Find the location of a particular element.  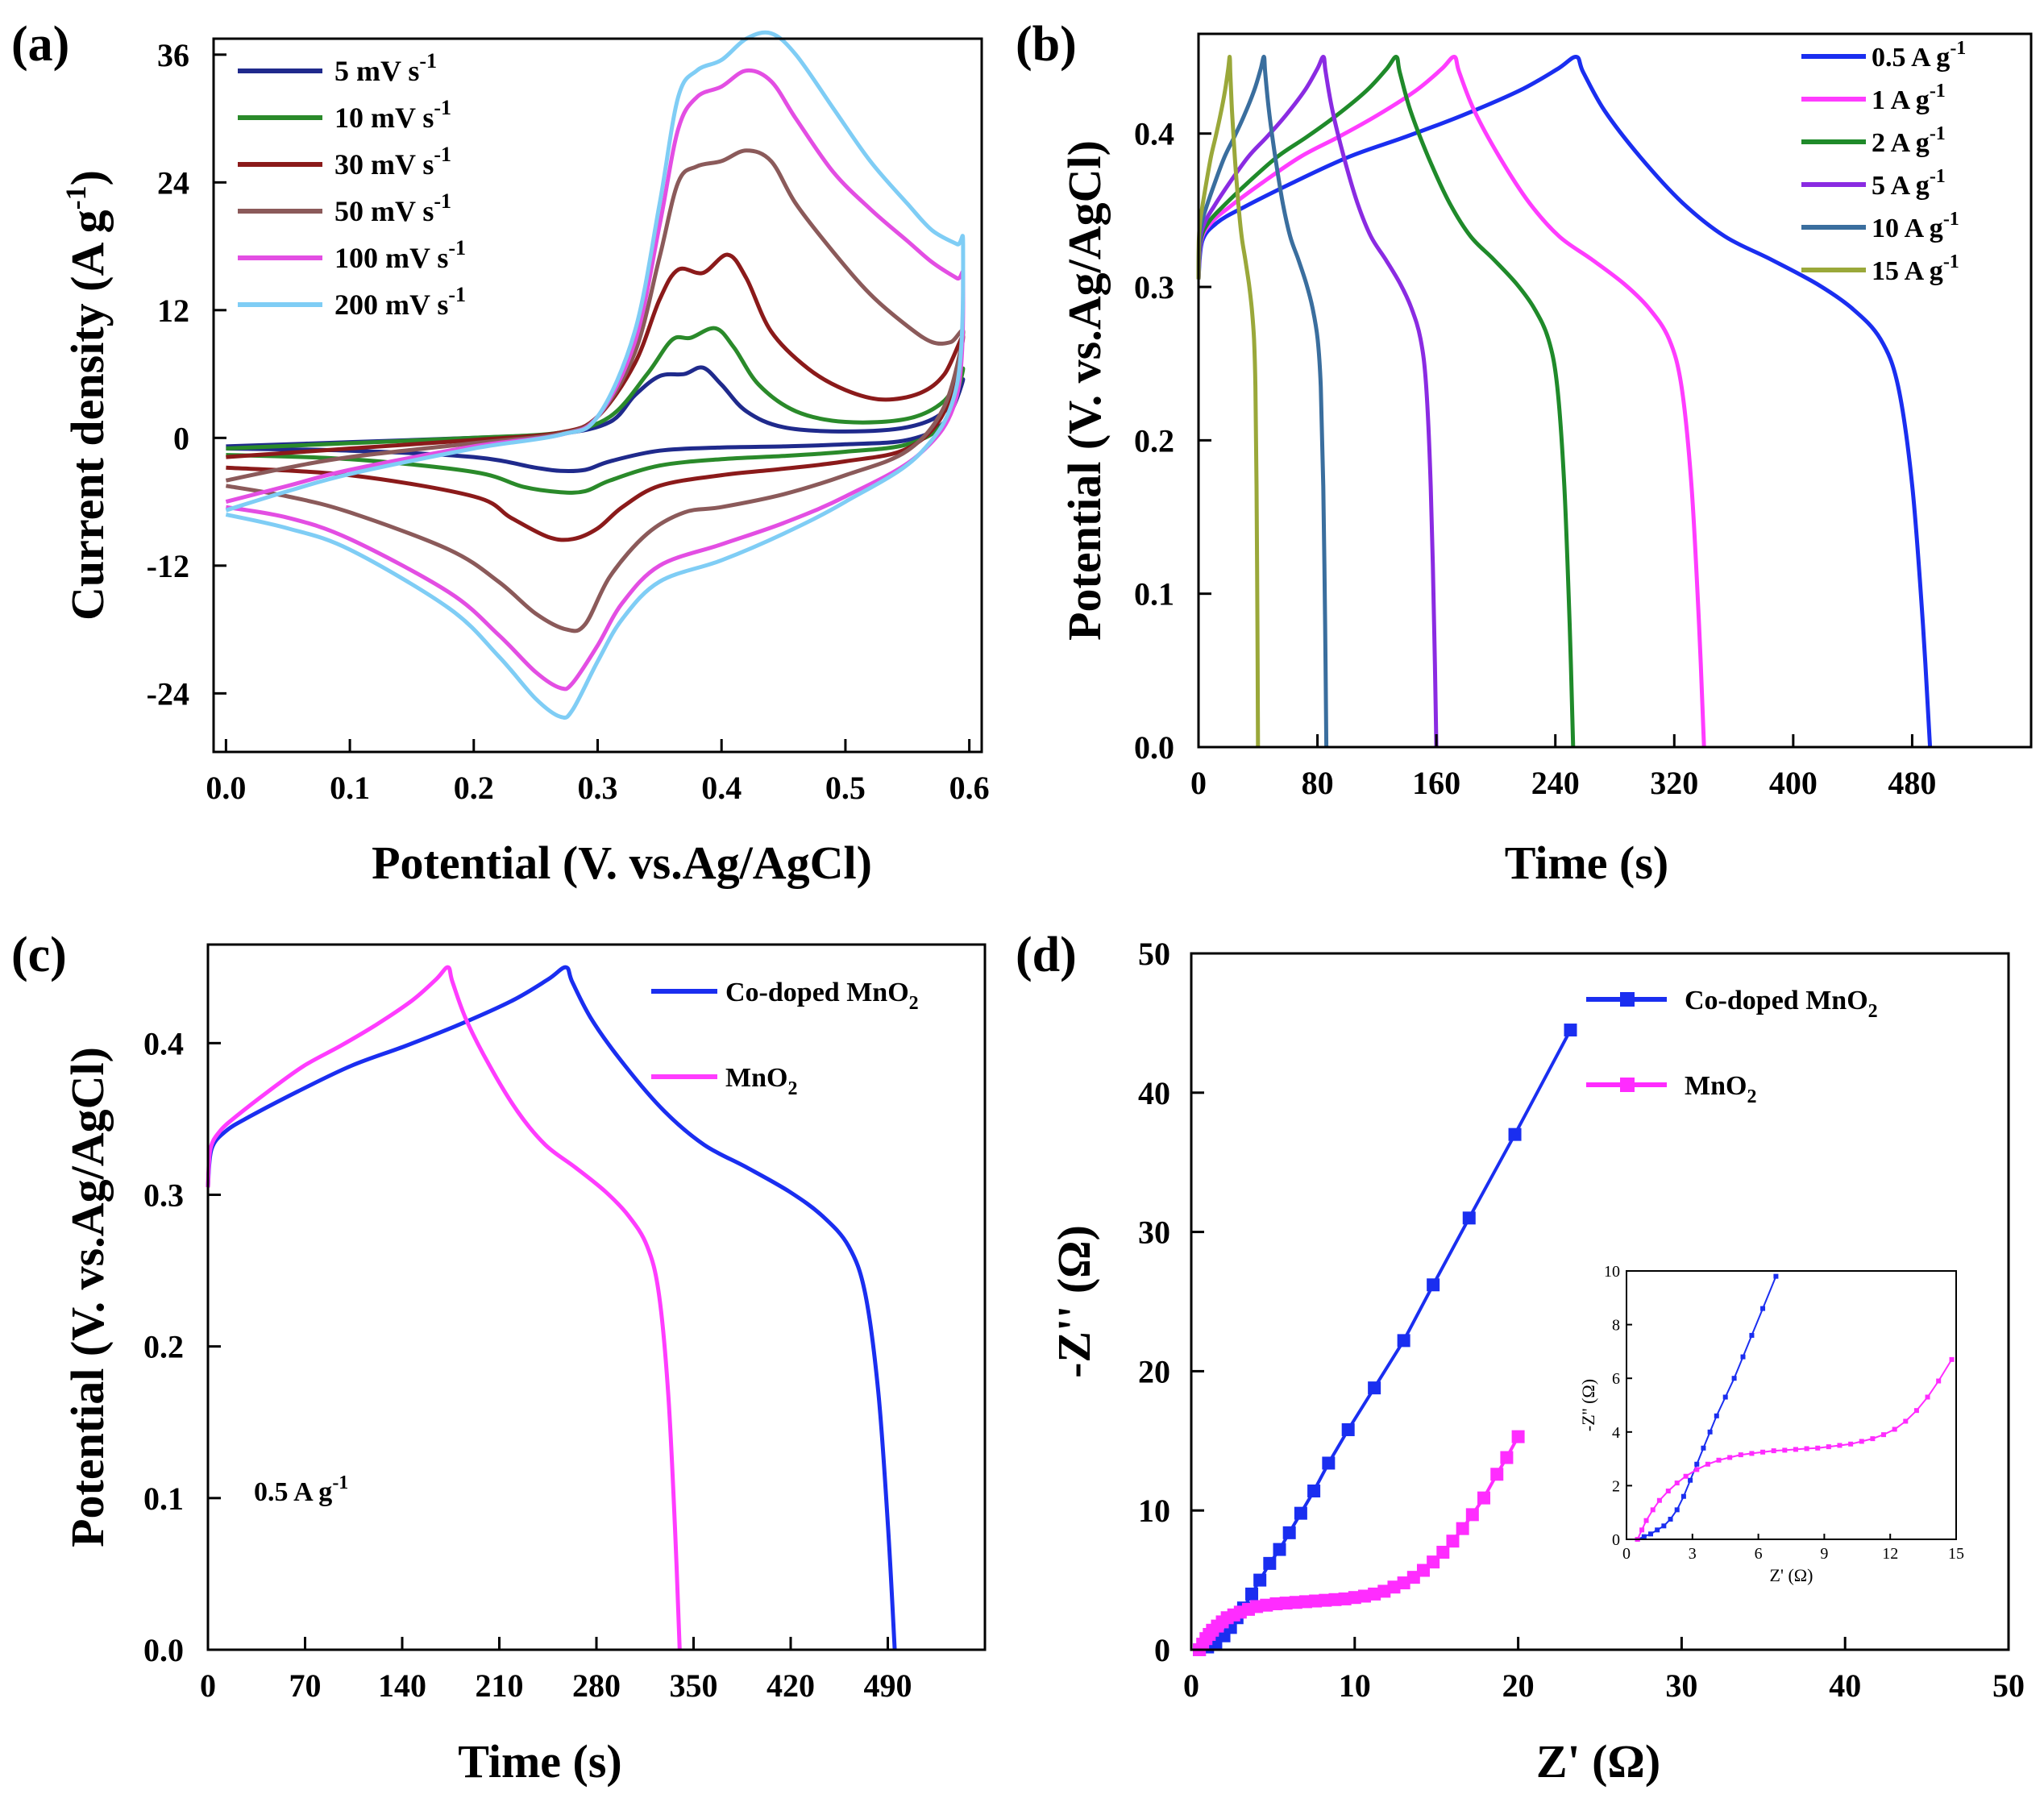

inset-y-tick-label: 6 is located at coordinates (1616, 1379).